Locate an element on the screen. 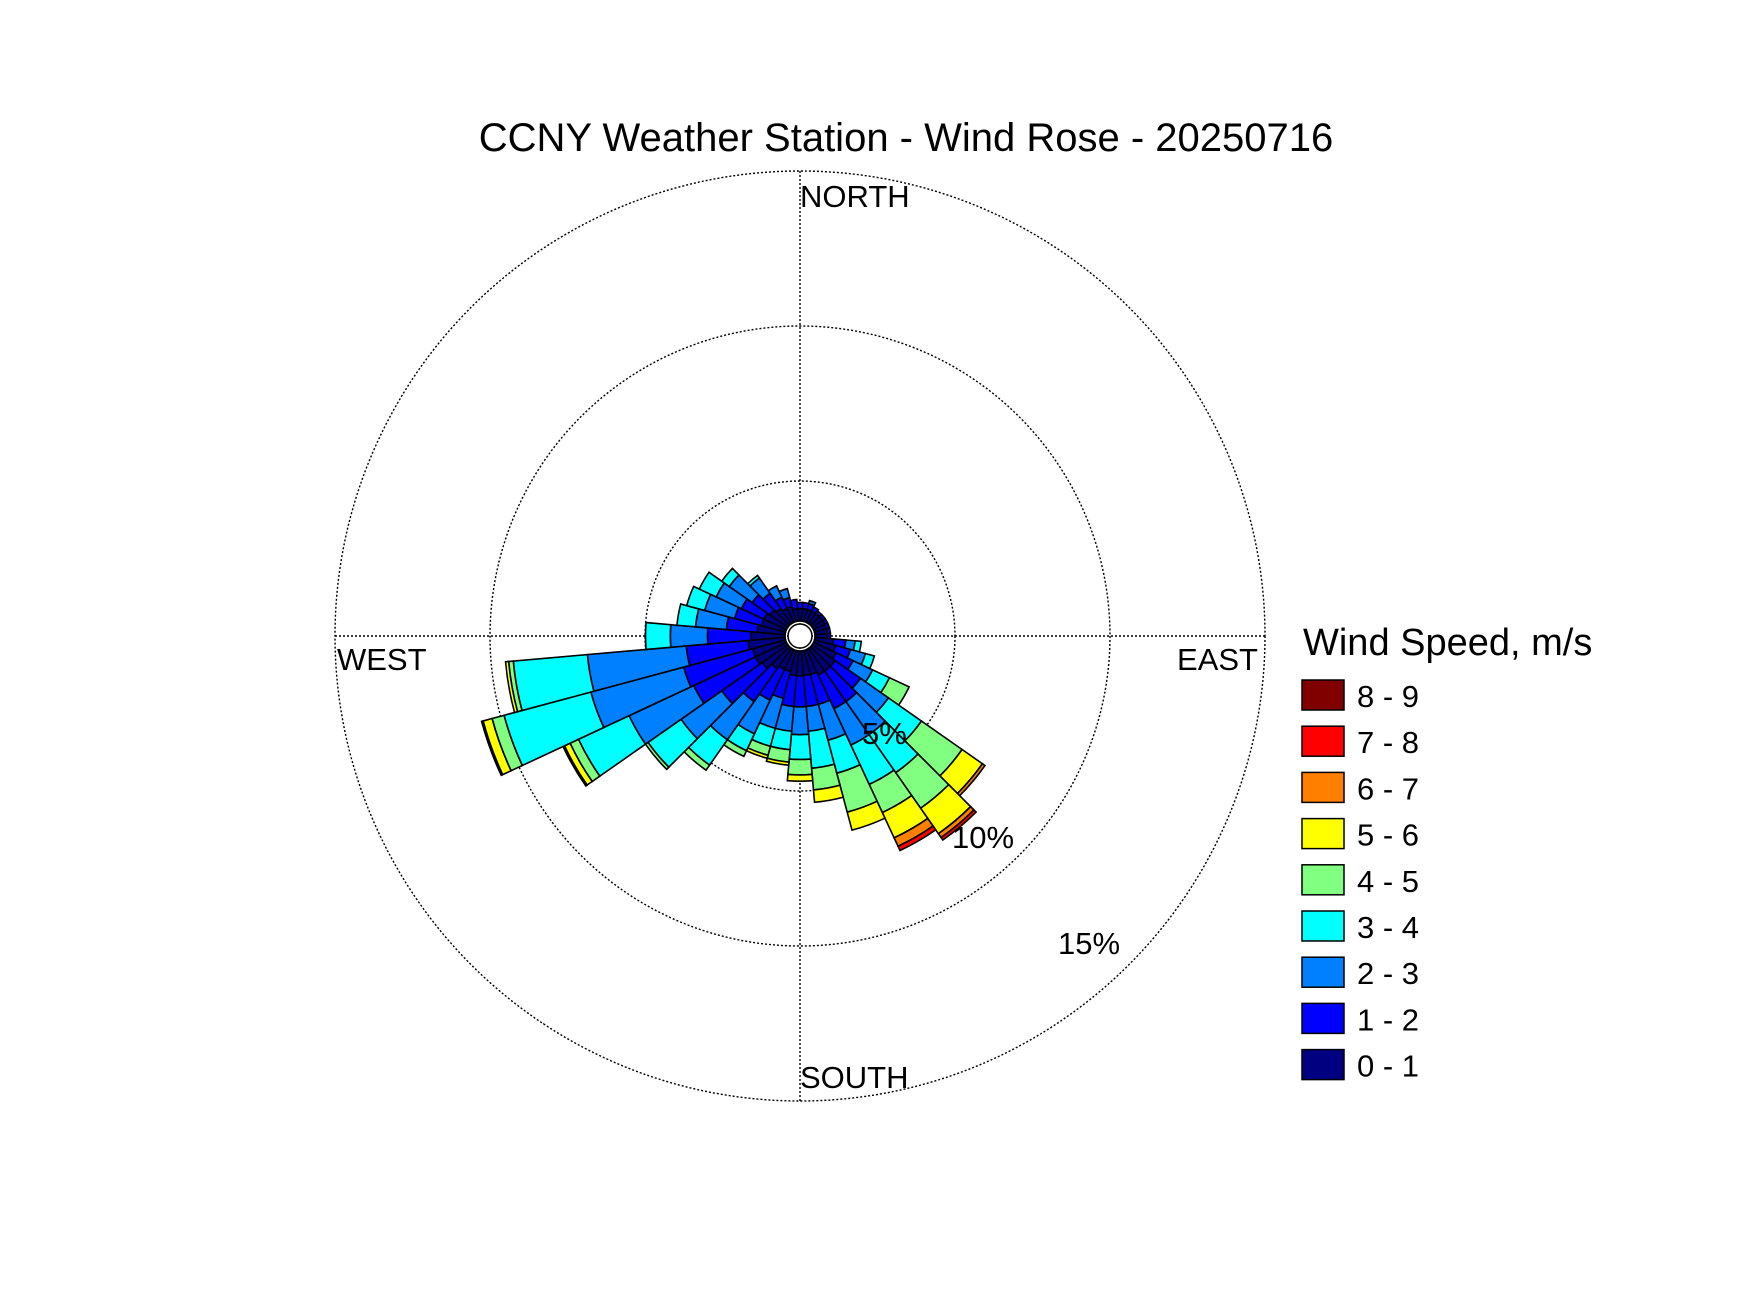 The image size is (1750, 1313). radial-tick-label-5: 5% is located at coordinates (884, 733).